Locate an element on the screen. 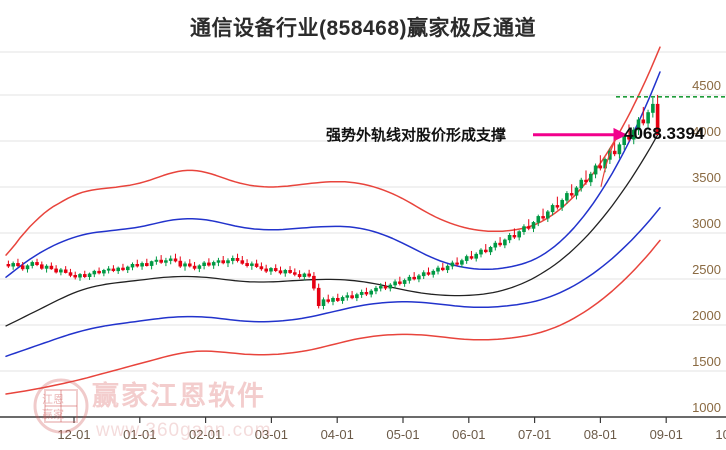 The height and width of the screenshot is (450, 726). svg-text: 07-01 is located at coordinates (534, 434).